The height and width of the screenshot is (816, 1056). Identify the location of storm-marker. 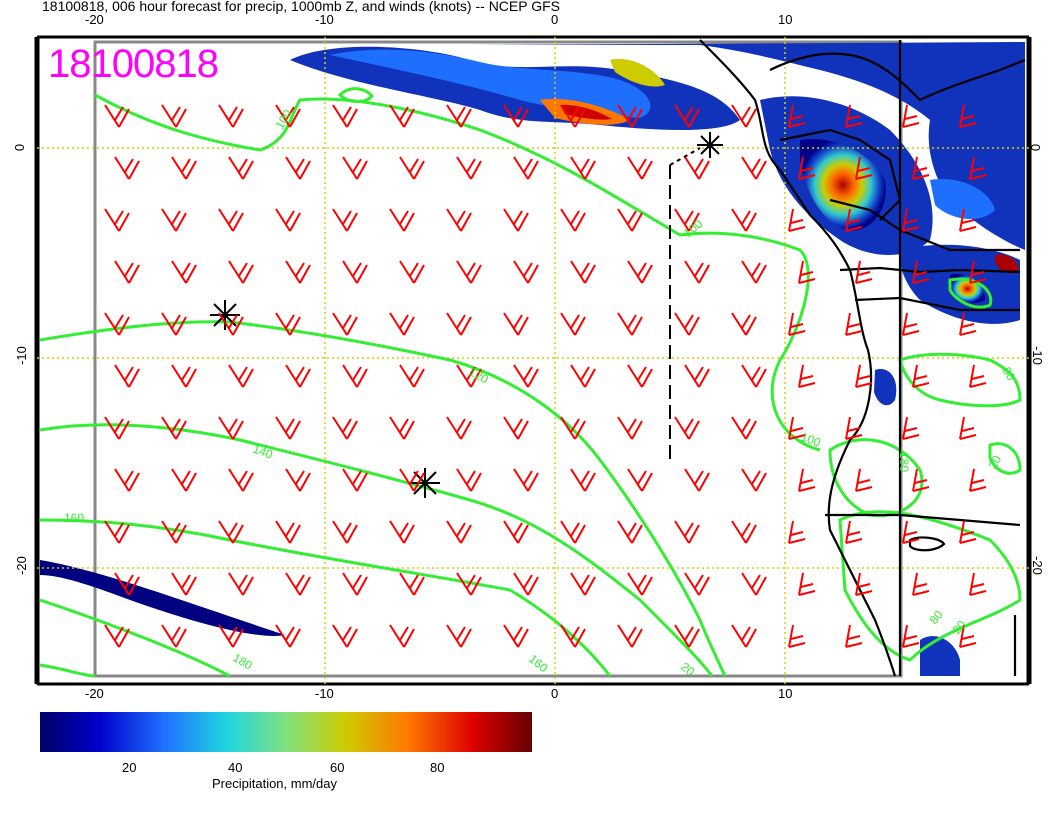
(225, 315).